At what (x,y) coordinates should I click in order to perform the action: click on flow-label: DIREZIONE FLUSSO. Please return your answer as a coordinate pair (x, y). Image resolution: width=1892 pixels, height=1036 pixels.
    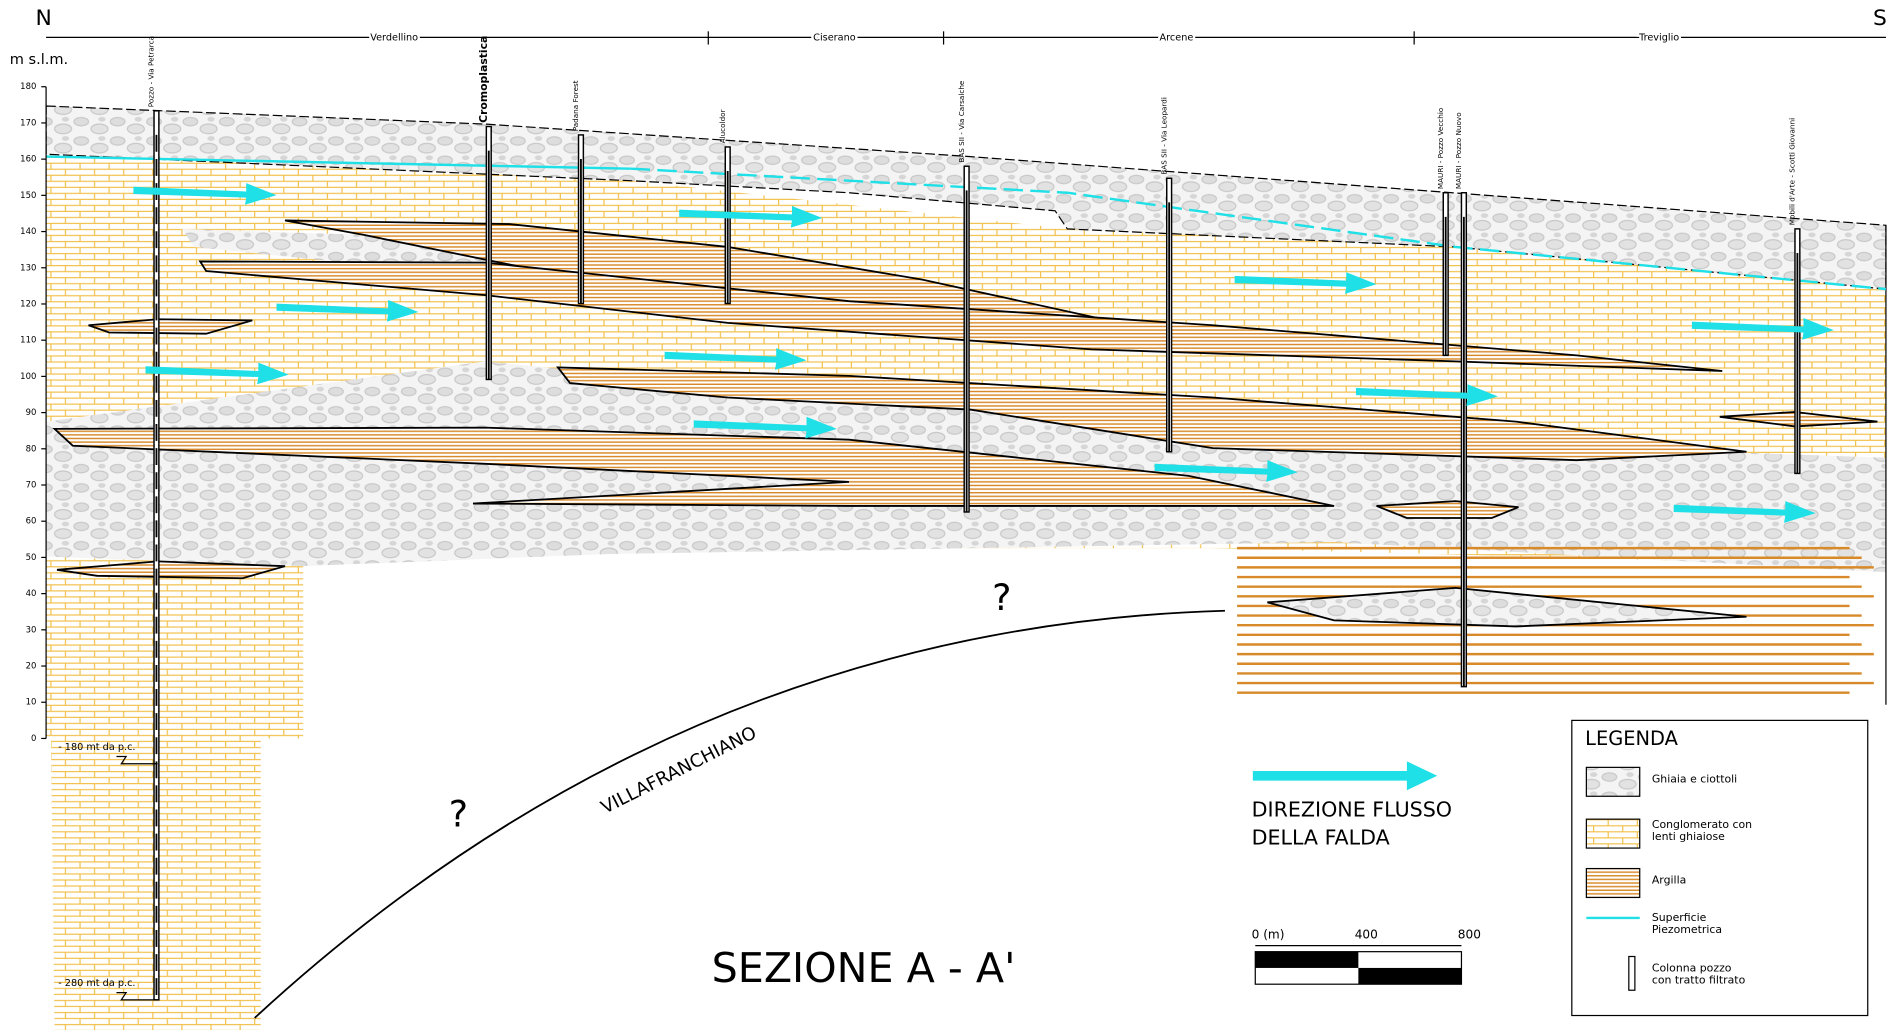
    Looking at the image, I should click on (1352, 810).